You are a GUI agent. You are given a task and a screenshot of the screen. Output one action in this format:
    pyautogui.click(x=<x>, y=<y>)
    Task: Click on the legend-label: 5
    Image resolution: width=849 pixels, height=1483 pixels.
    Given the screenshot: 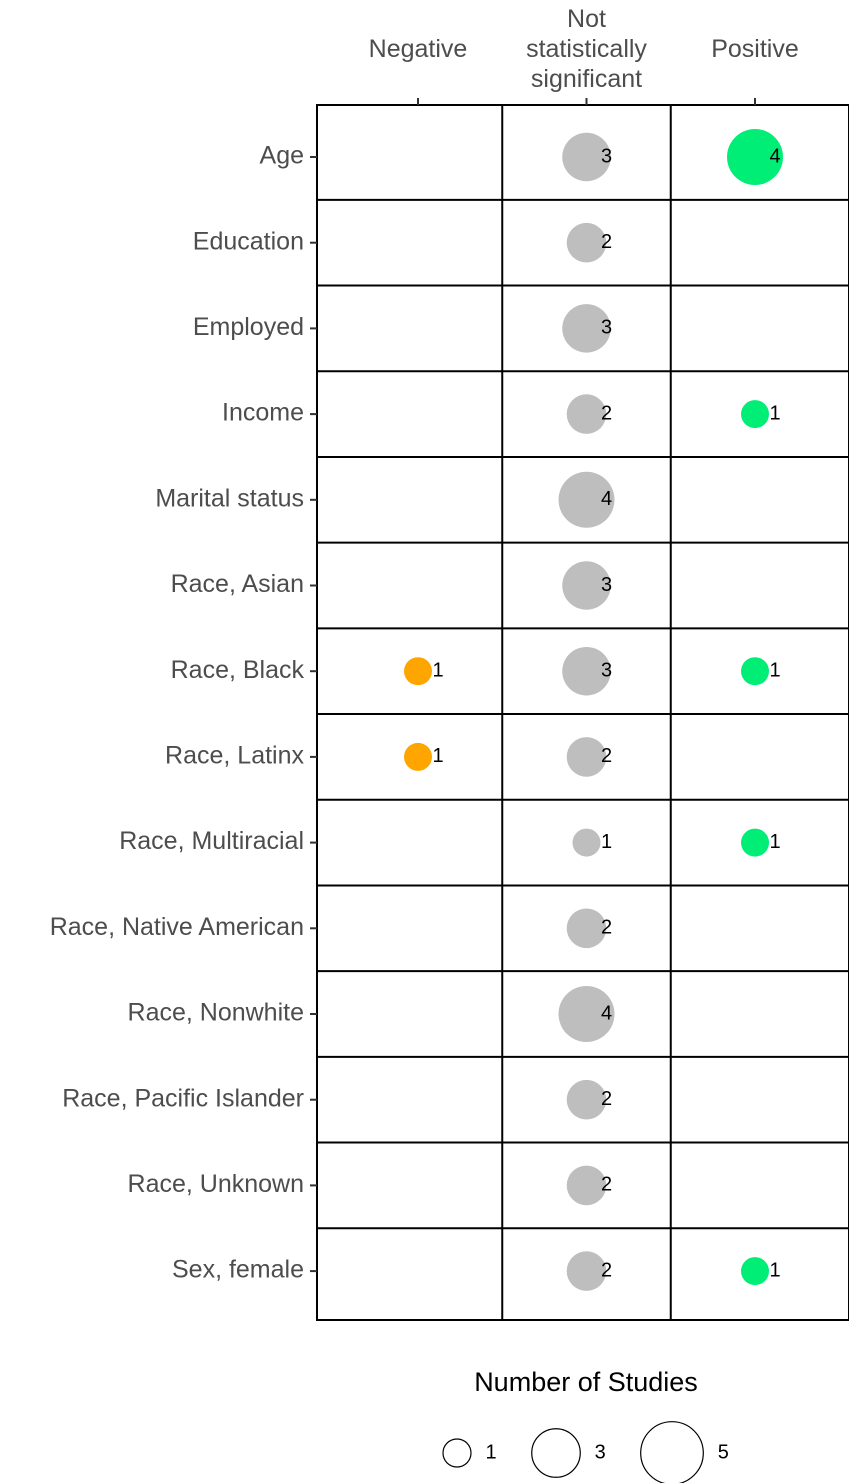 What is the action you would take?
    pyautogui.click(x=723, y=1452)
    